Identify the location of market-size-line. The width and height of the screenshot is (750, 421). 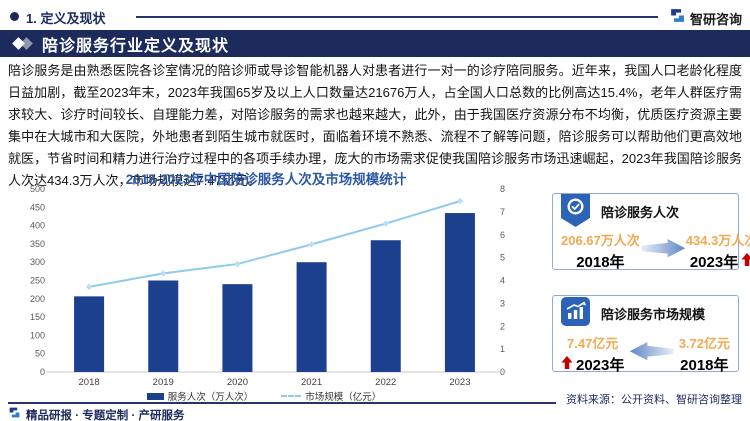
(274, 244).